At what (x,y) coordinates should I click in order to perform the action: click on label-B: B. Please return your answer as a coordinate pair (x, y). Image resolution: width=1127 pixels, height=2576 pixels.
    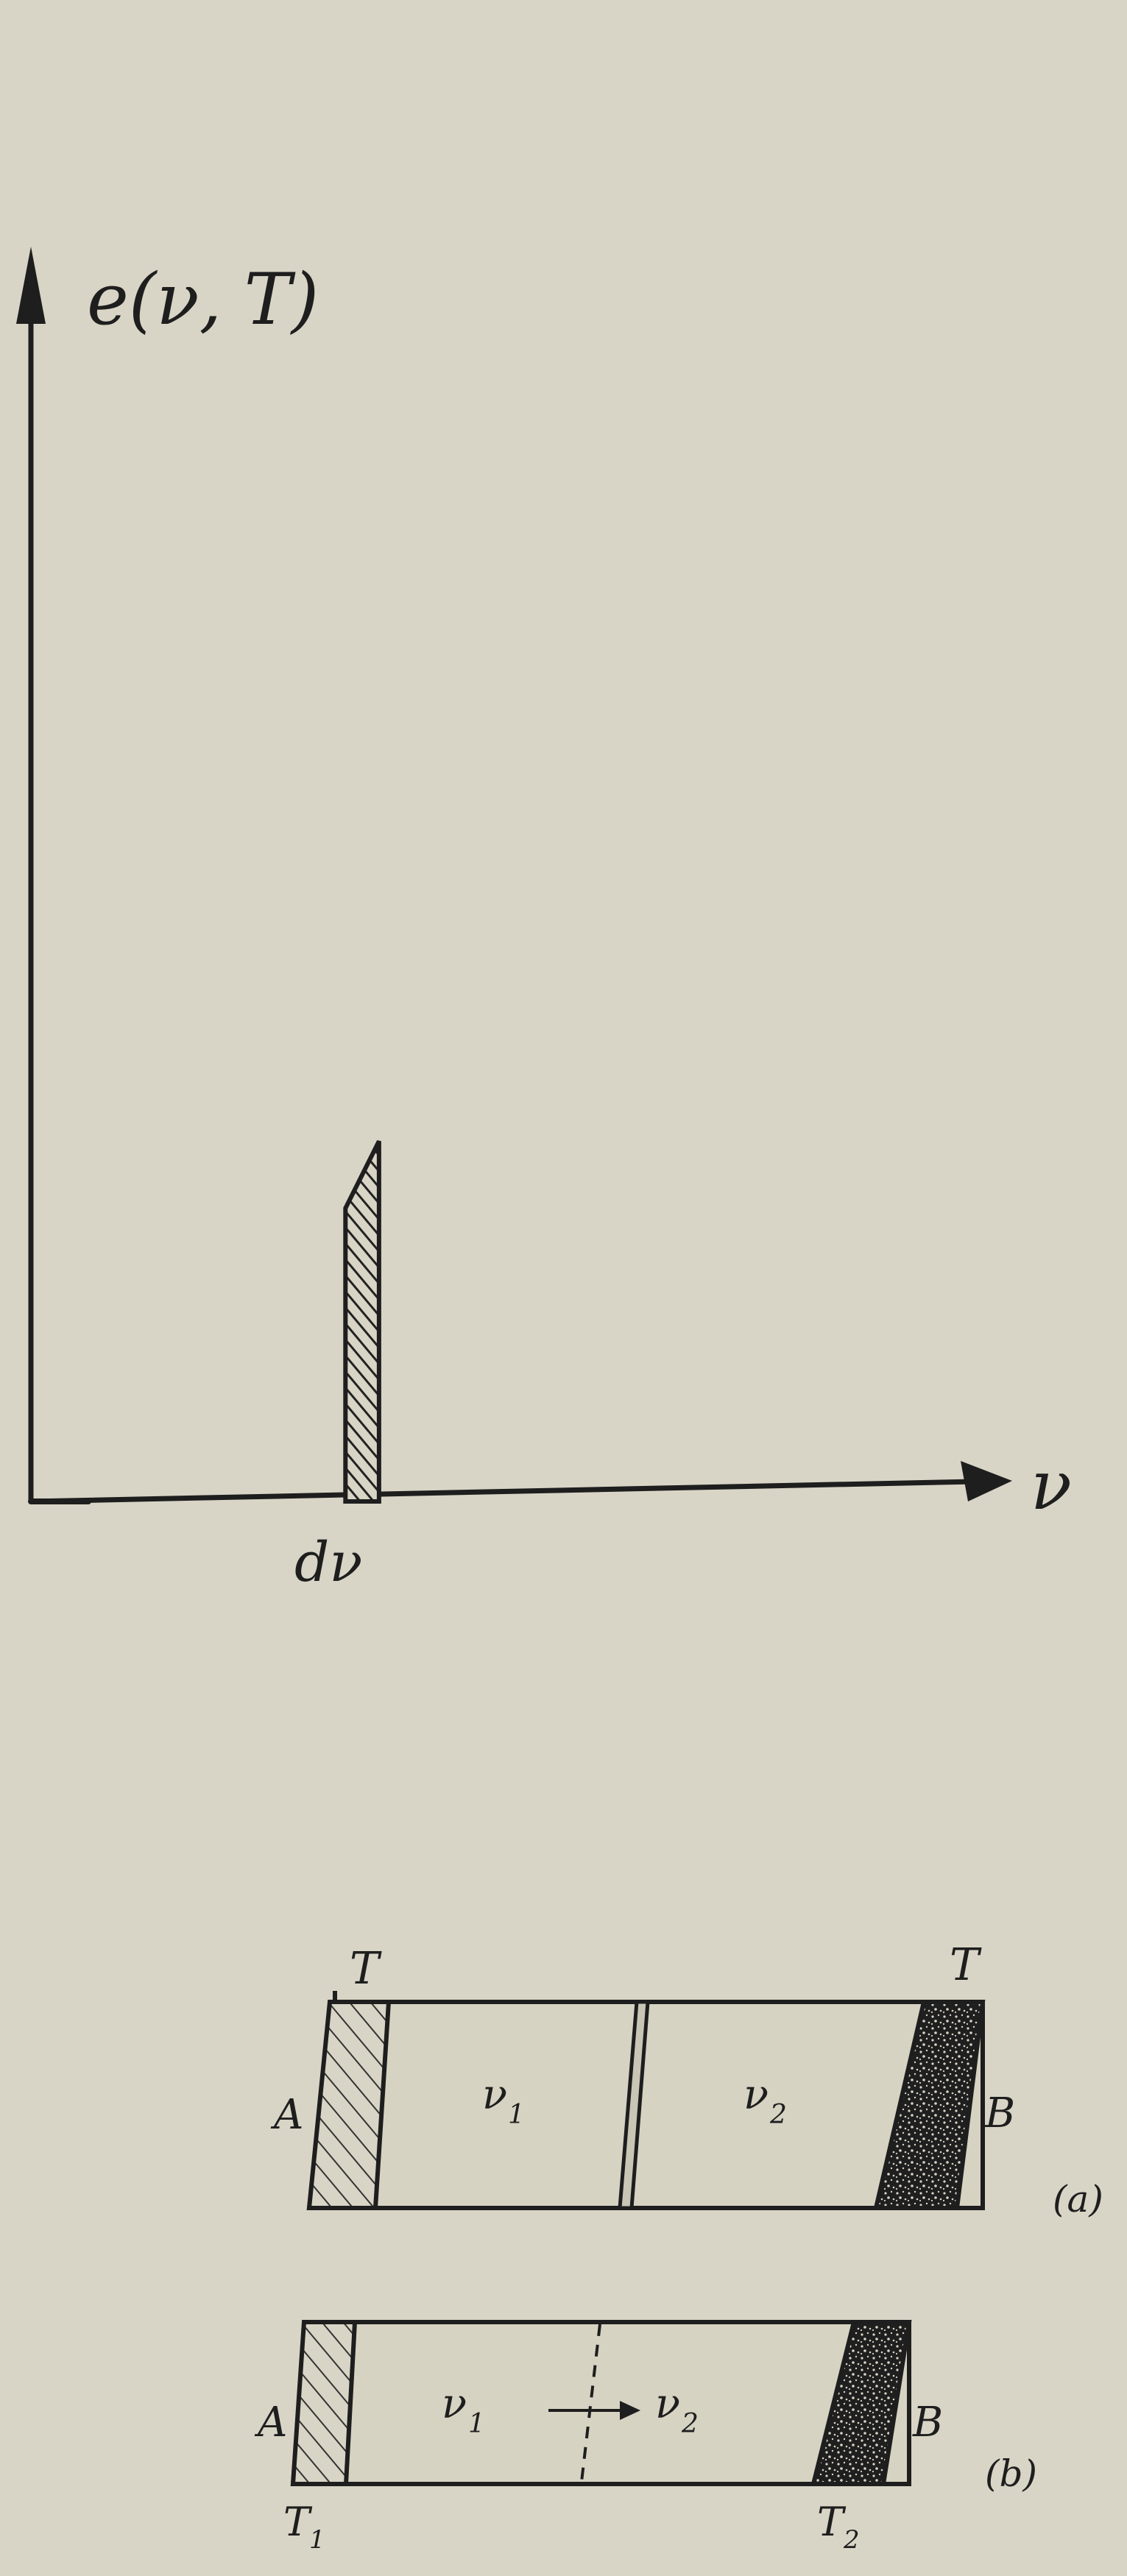
    Looking at the image, I should click on (999, 2113).